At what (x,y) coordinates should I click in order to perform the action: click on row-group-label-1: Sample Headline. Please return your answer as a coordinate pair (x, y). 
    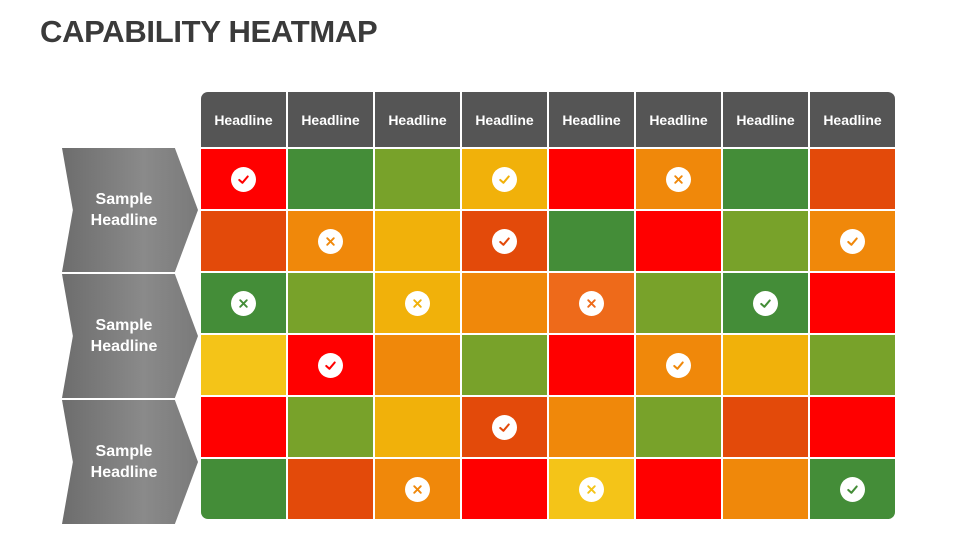
    Looking at the image, I should click on (130, 210).